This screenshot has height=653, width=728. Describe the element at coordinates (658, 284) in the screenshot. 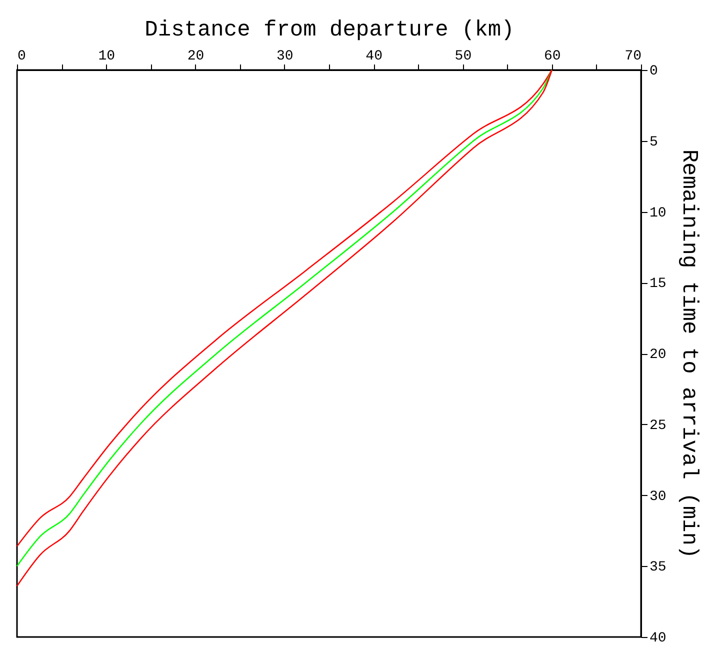

I see `y-tick-label: 15` at that location.